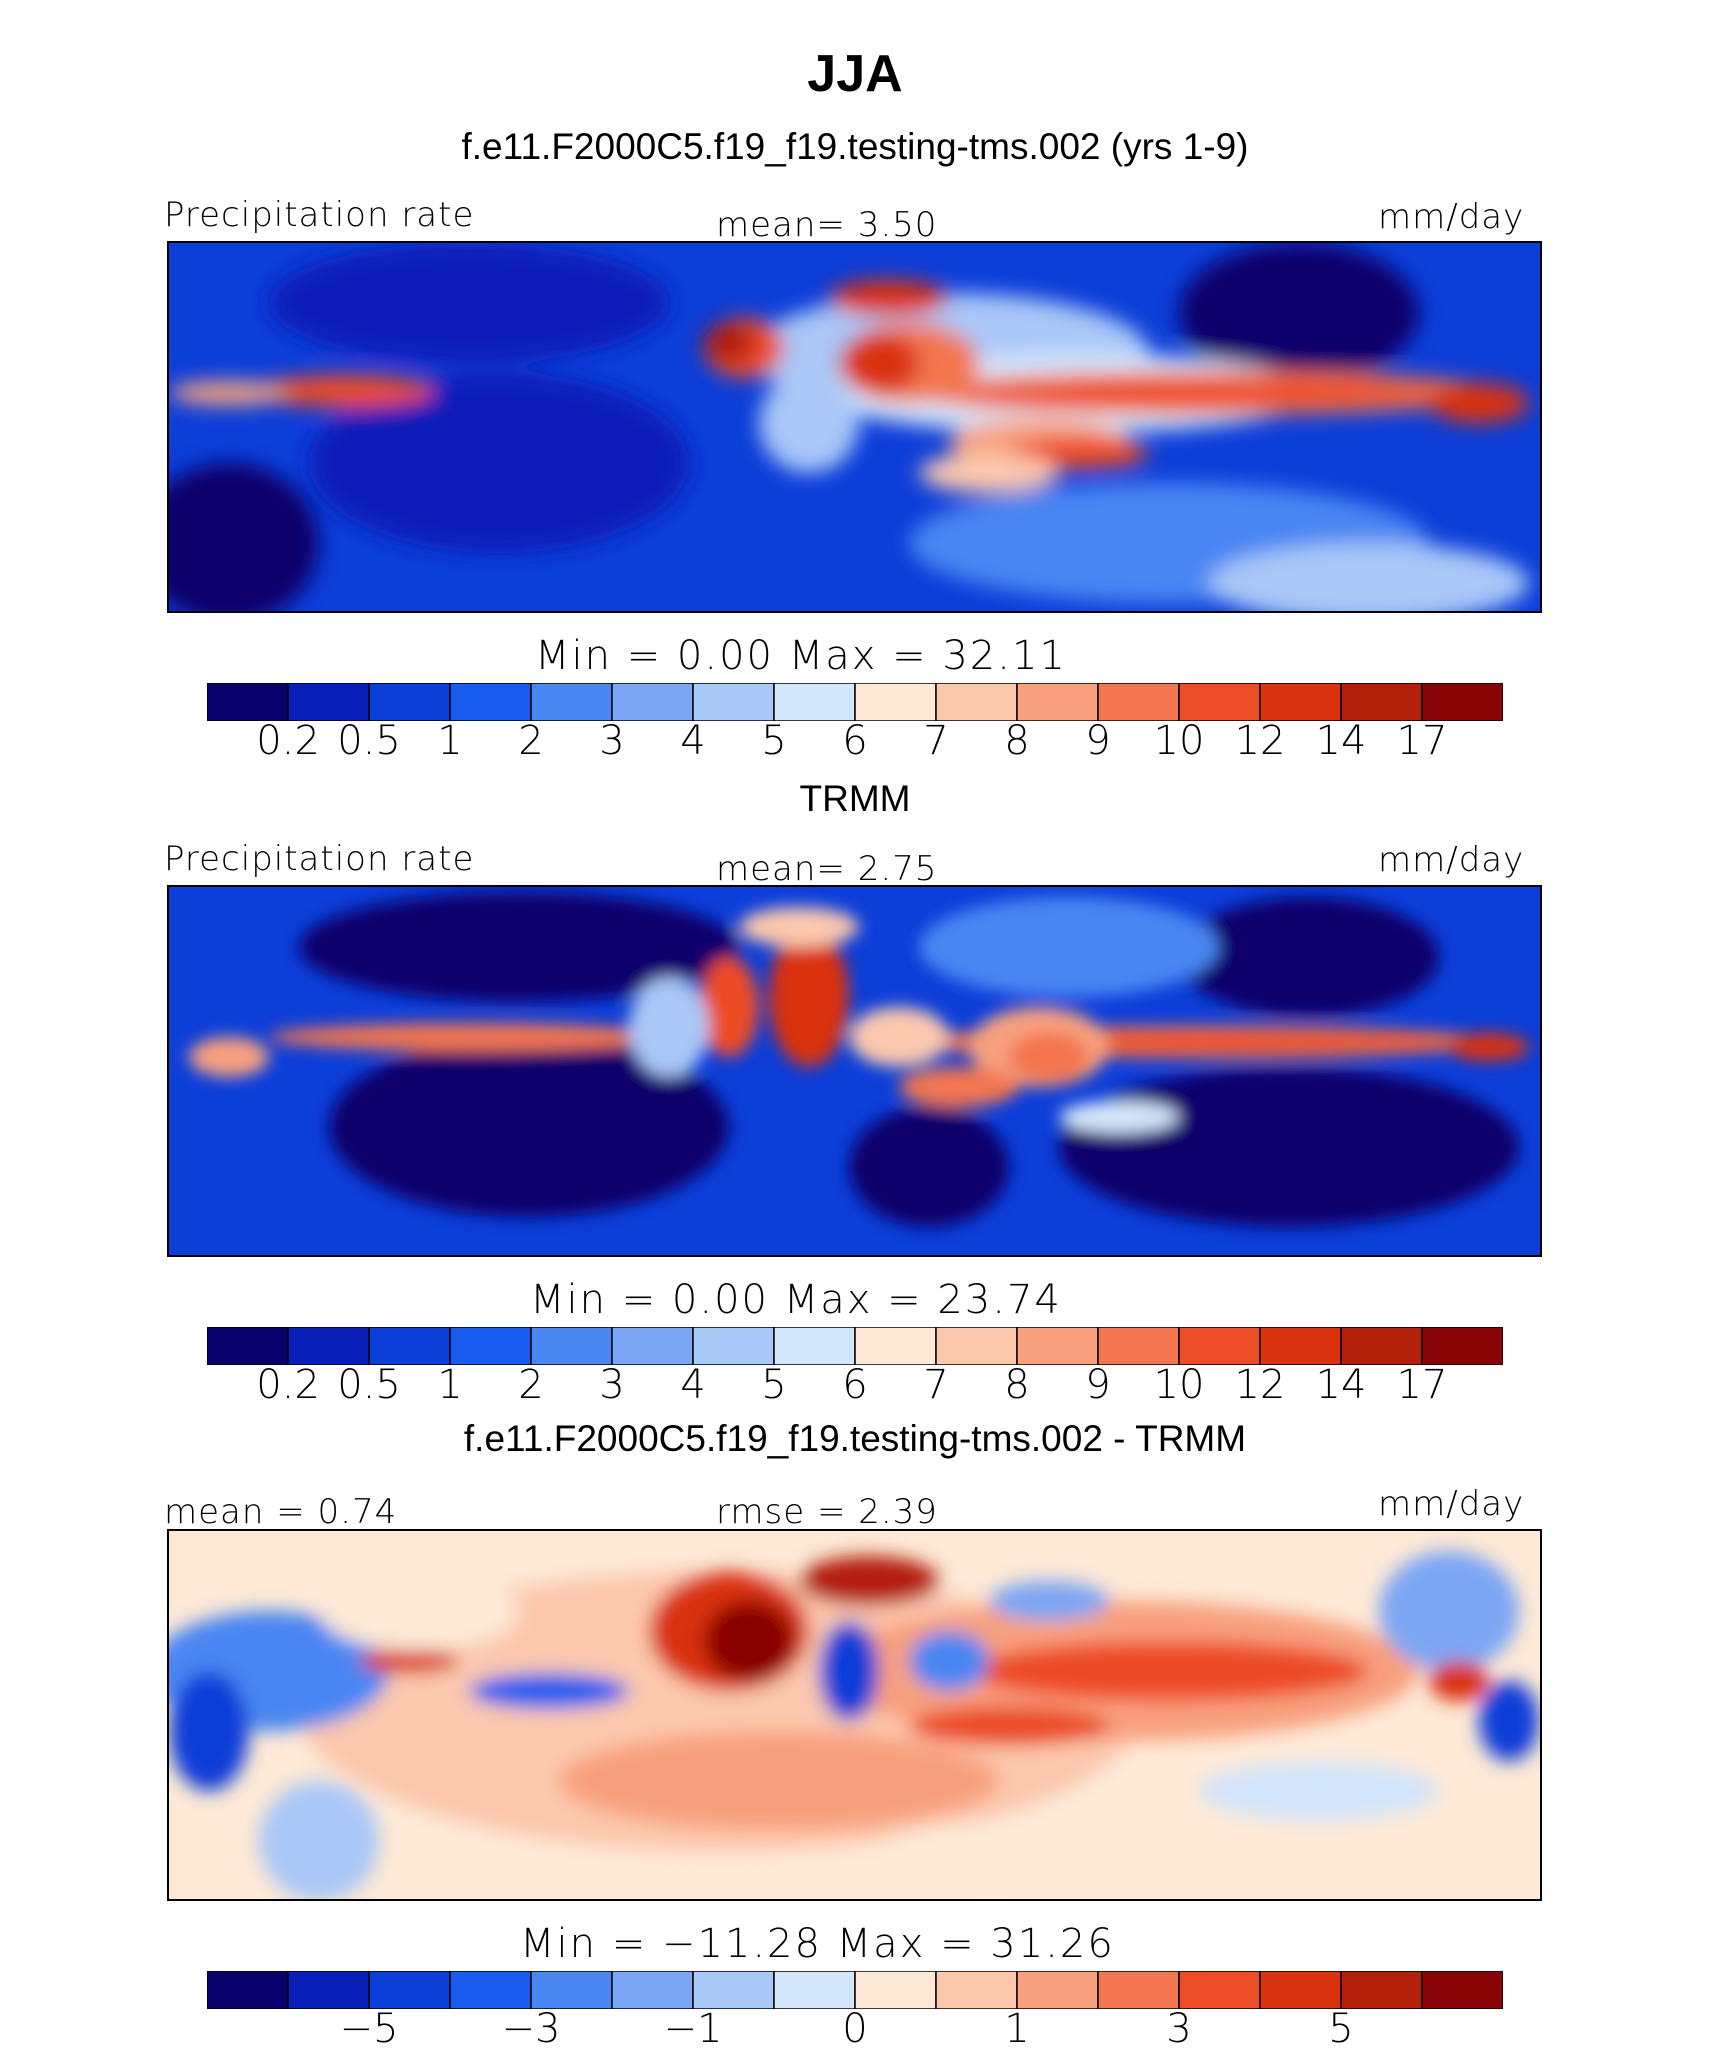 Image resolution: width=1710 pixels, height=2064 pixels. I want to click on panel3-colorbar-ticks: −5 −3 −1 0 1 3 5, so click(855, 2031).